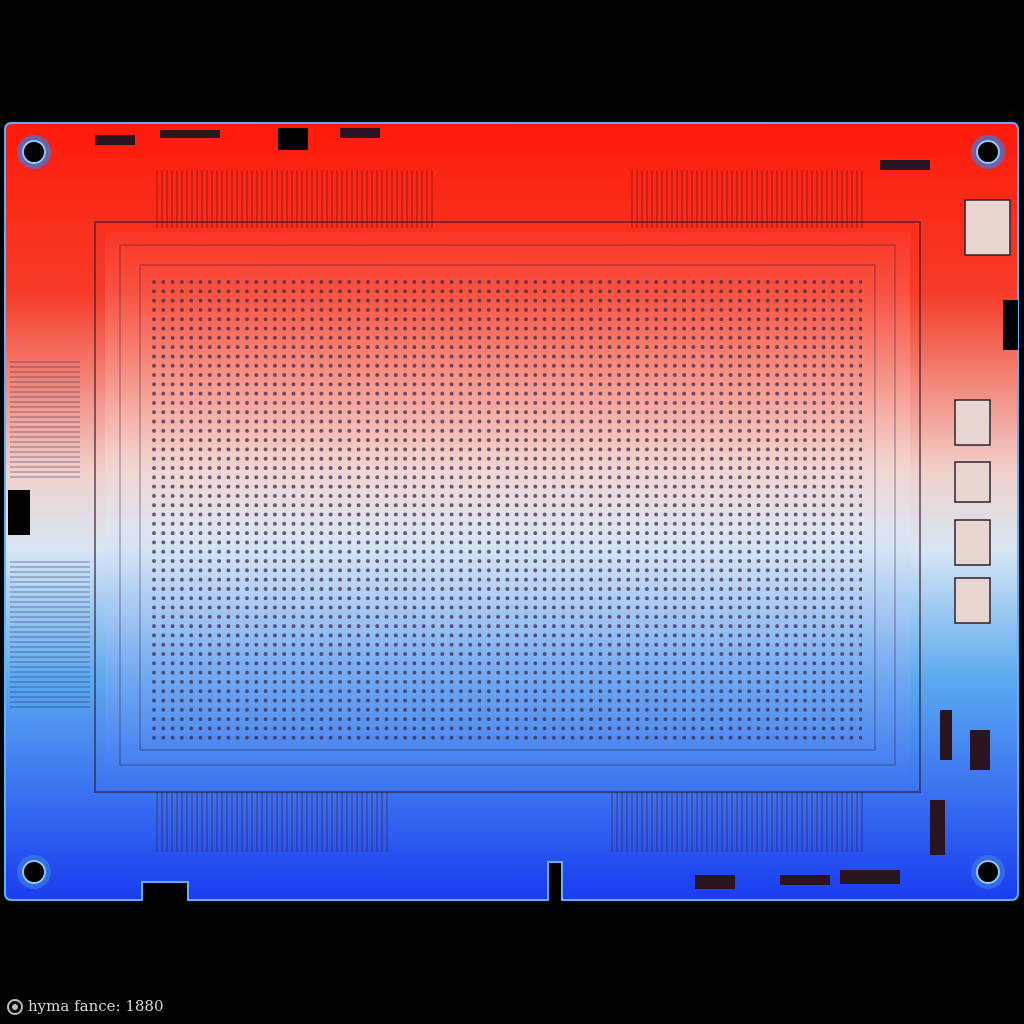 Image resolution: width=1024 pixels, height=1024 pixels. What do you see at coordinates (982, 411) in the screenshot?
I see `components` at bounding box center [982, 411].